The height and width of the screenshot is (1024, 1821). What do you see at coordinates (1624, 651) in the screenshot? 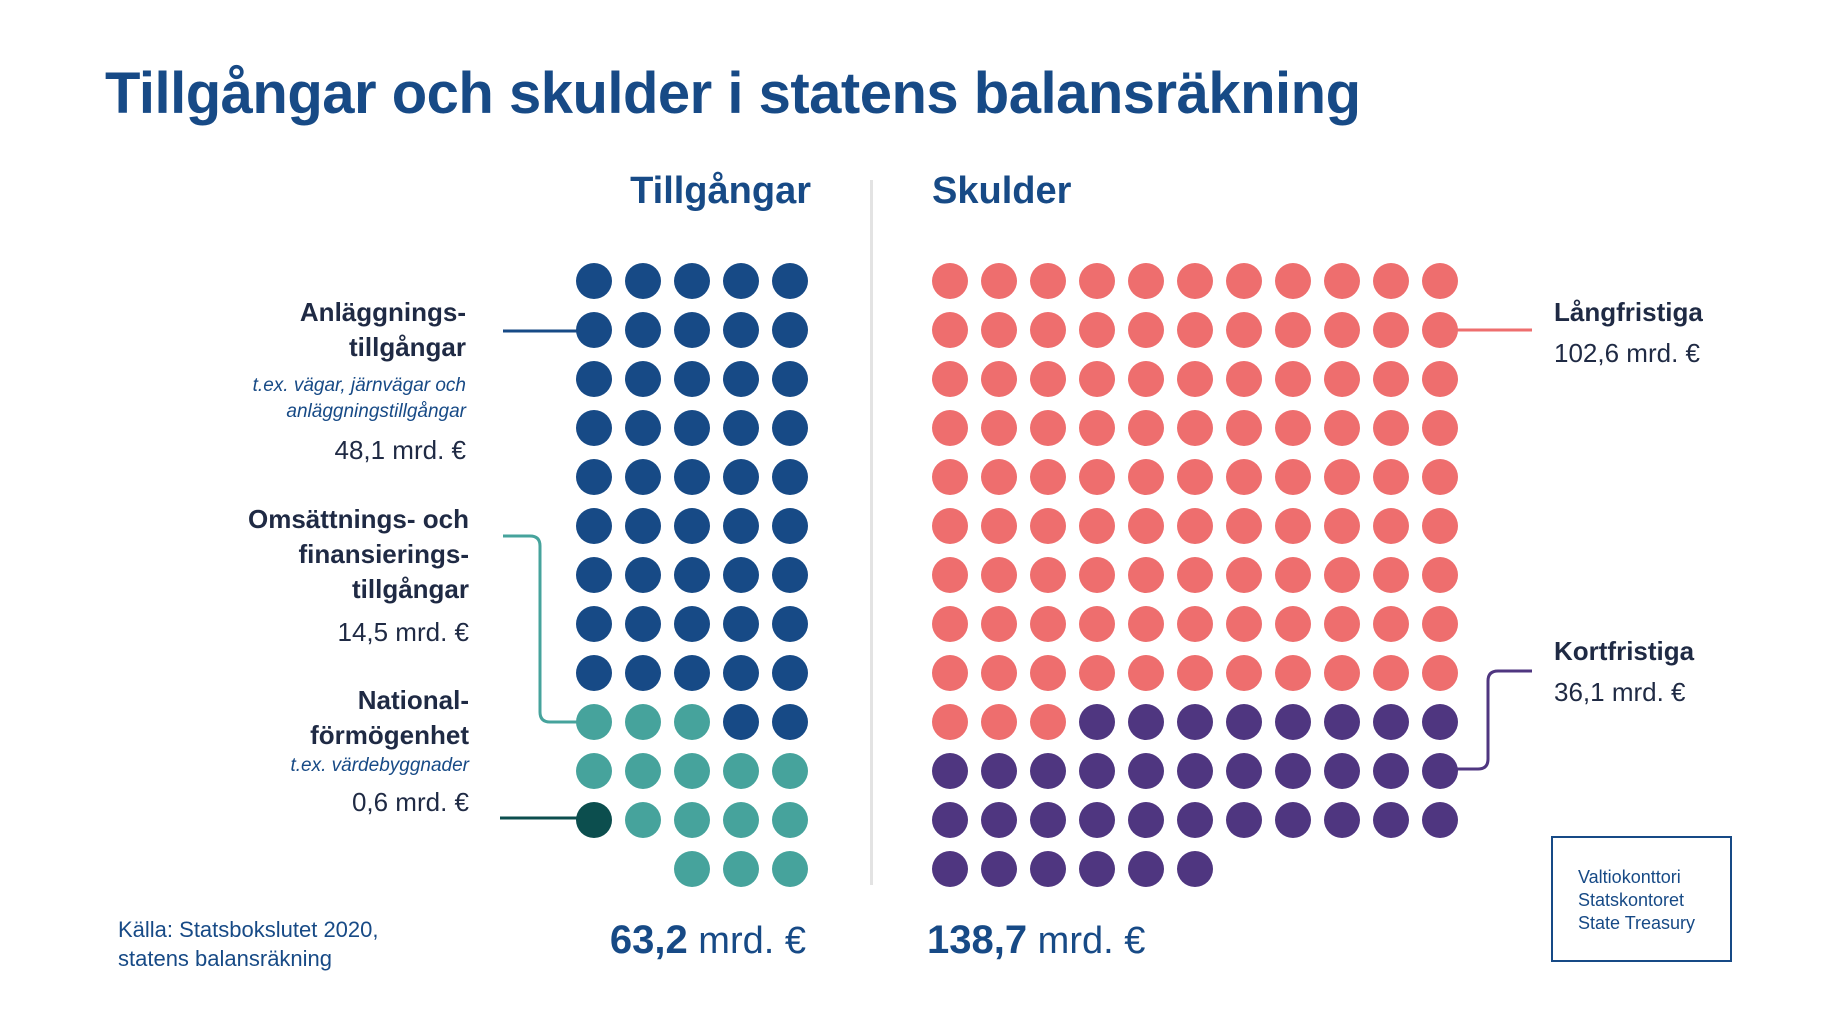
I see `kortfristiga-title: Kortfristiga` at bounding box center [1624, 651].